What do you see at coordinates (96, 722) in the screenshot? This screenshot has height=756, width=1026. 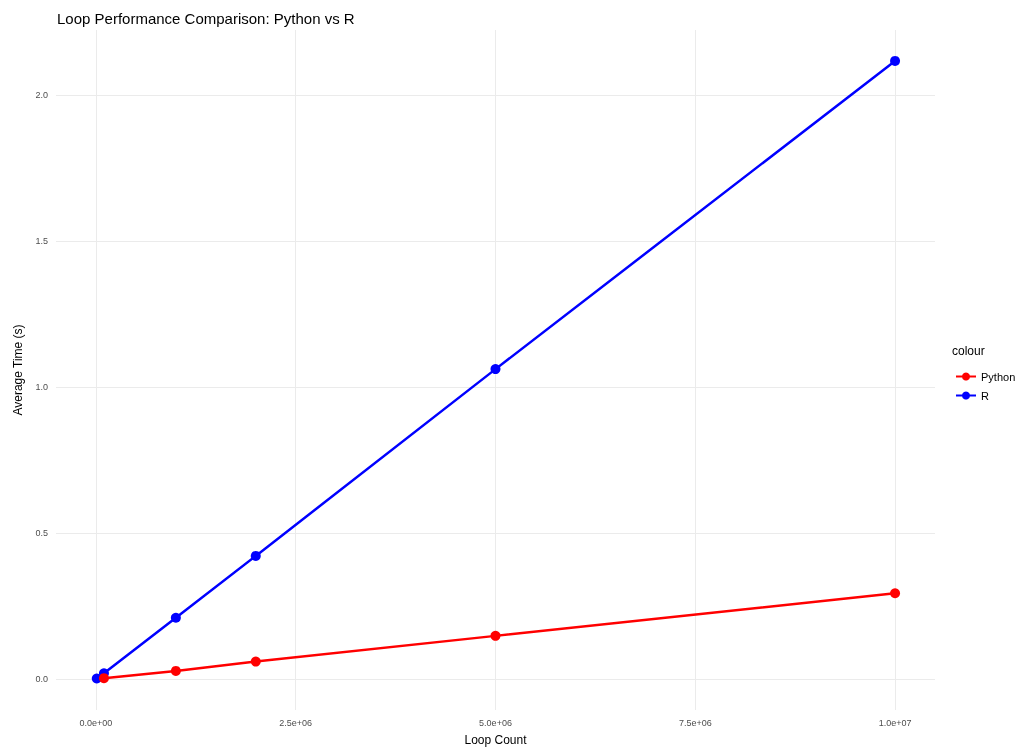 I see `x-tick-label: 0.0e+00` at bounding box center [96, 722].